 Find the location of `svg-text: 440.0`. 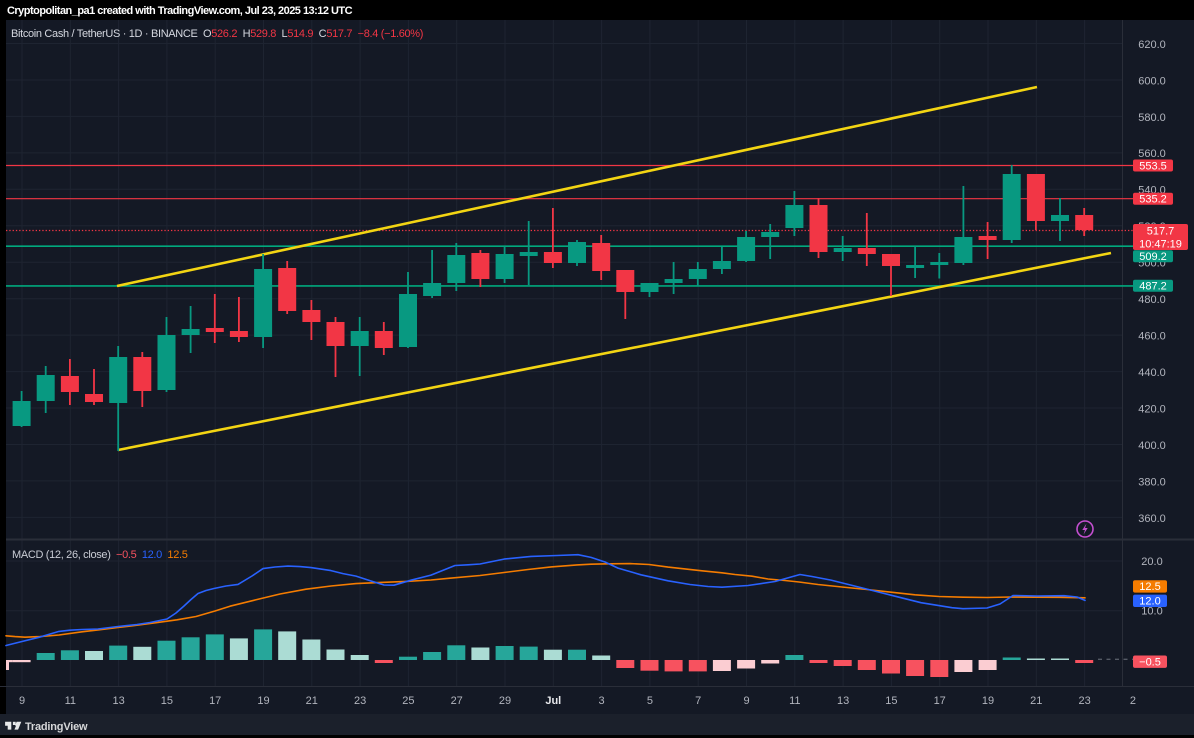

svg-text: 440.0 is located at coordinates (1152, 373).